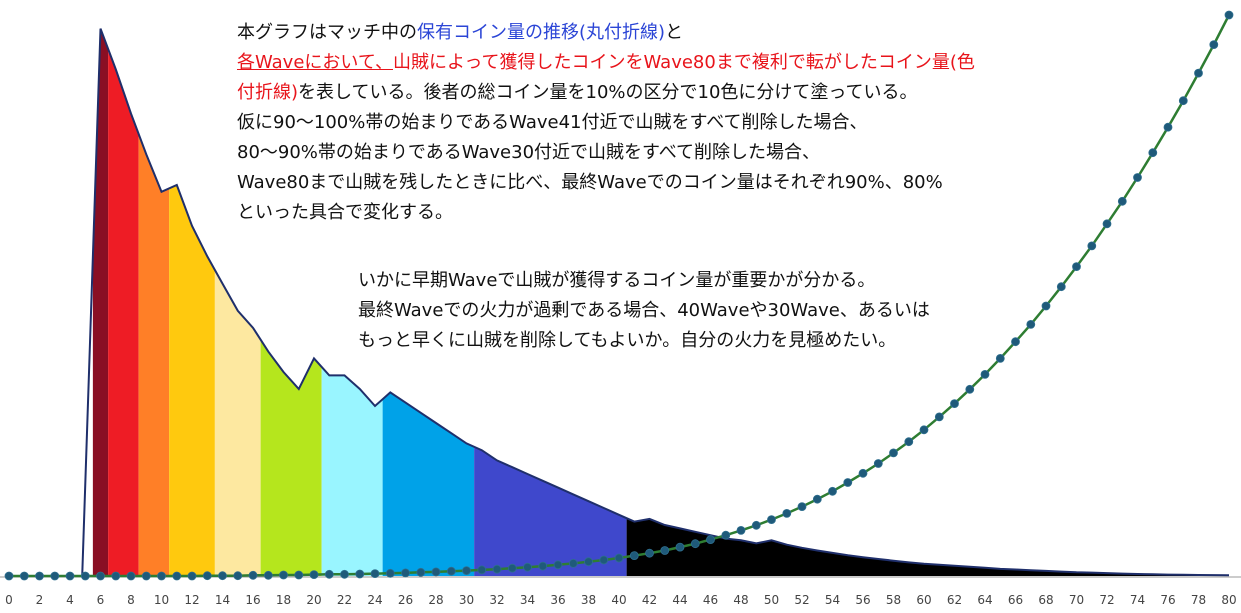 Image resolution: width=1241 pixels, height=613 pixels. Describe the element at coordinates (344, 600) in the screenshot. I see `x-tick-label: 22` at that location.